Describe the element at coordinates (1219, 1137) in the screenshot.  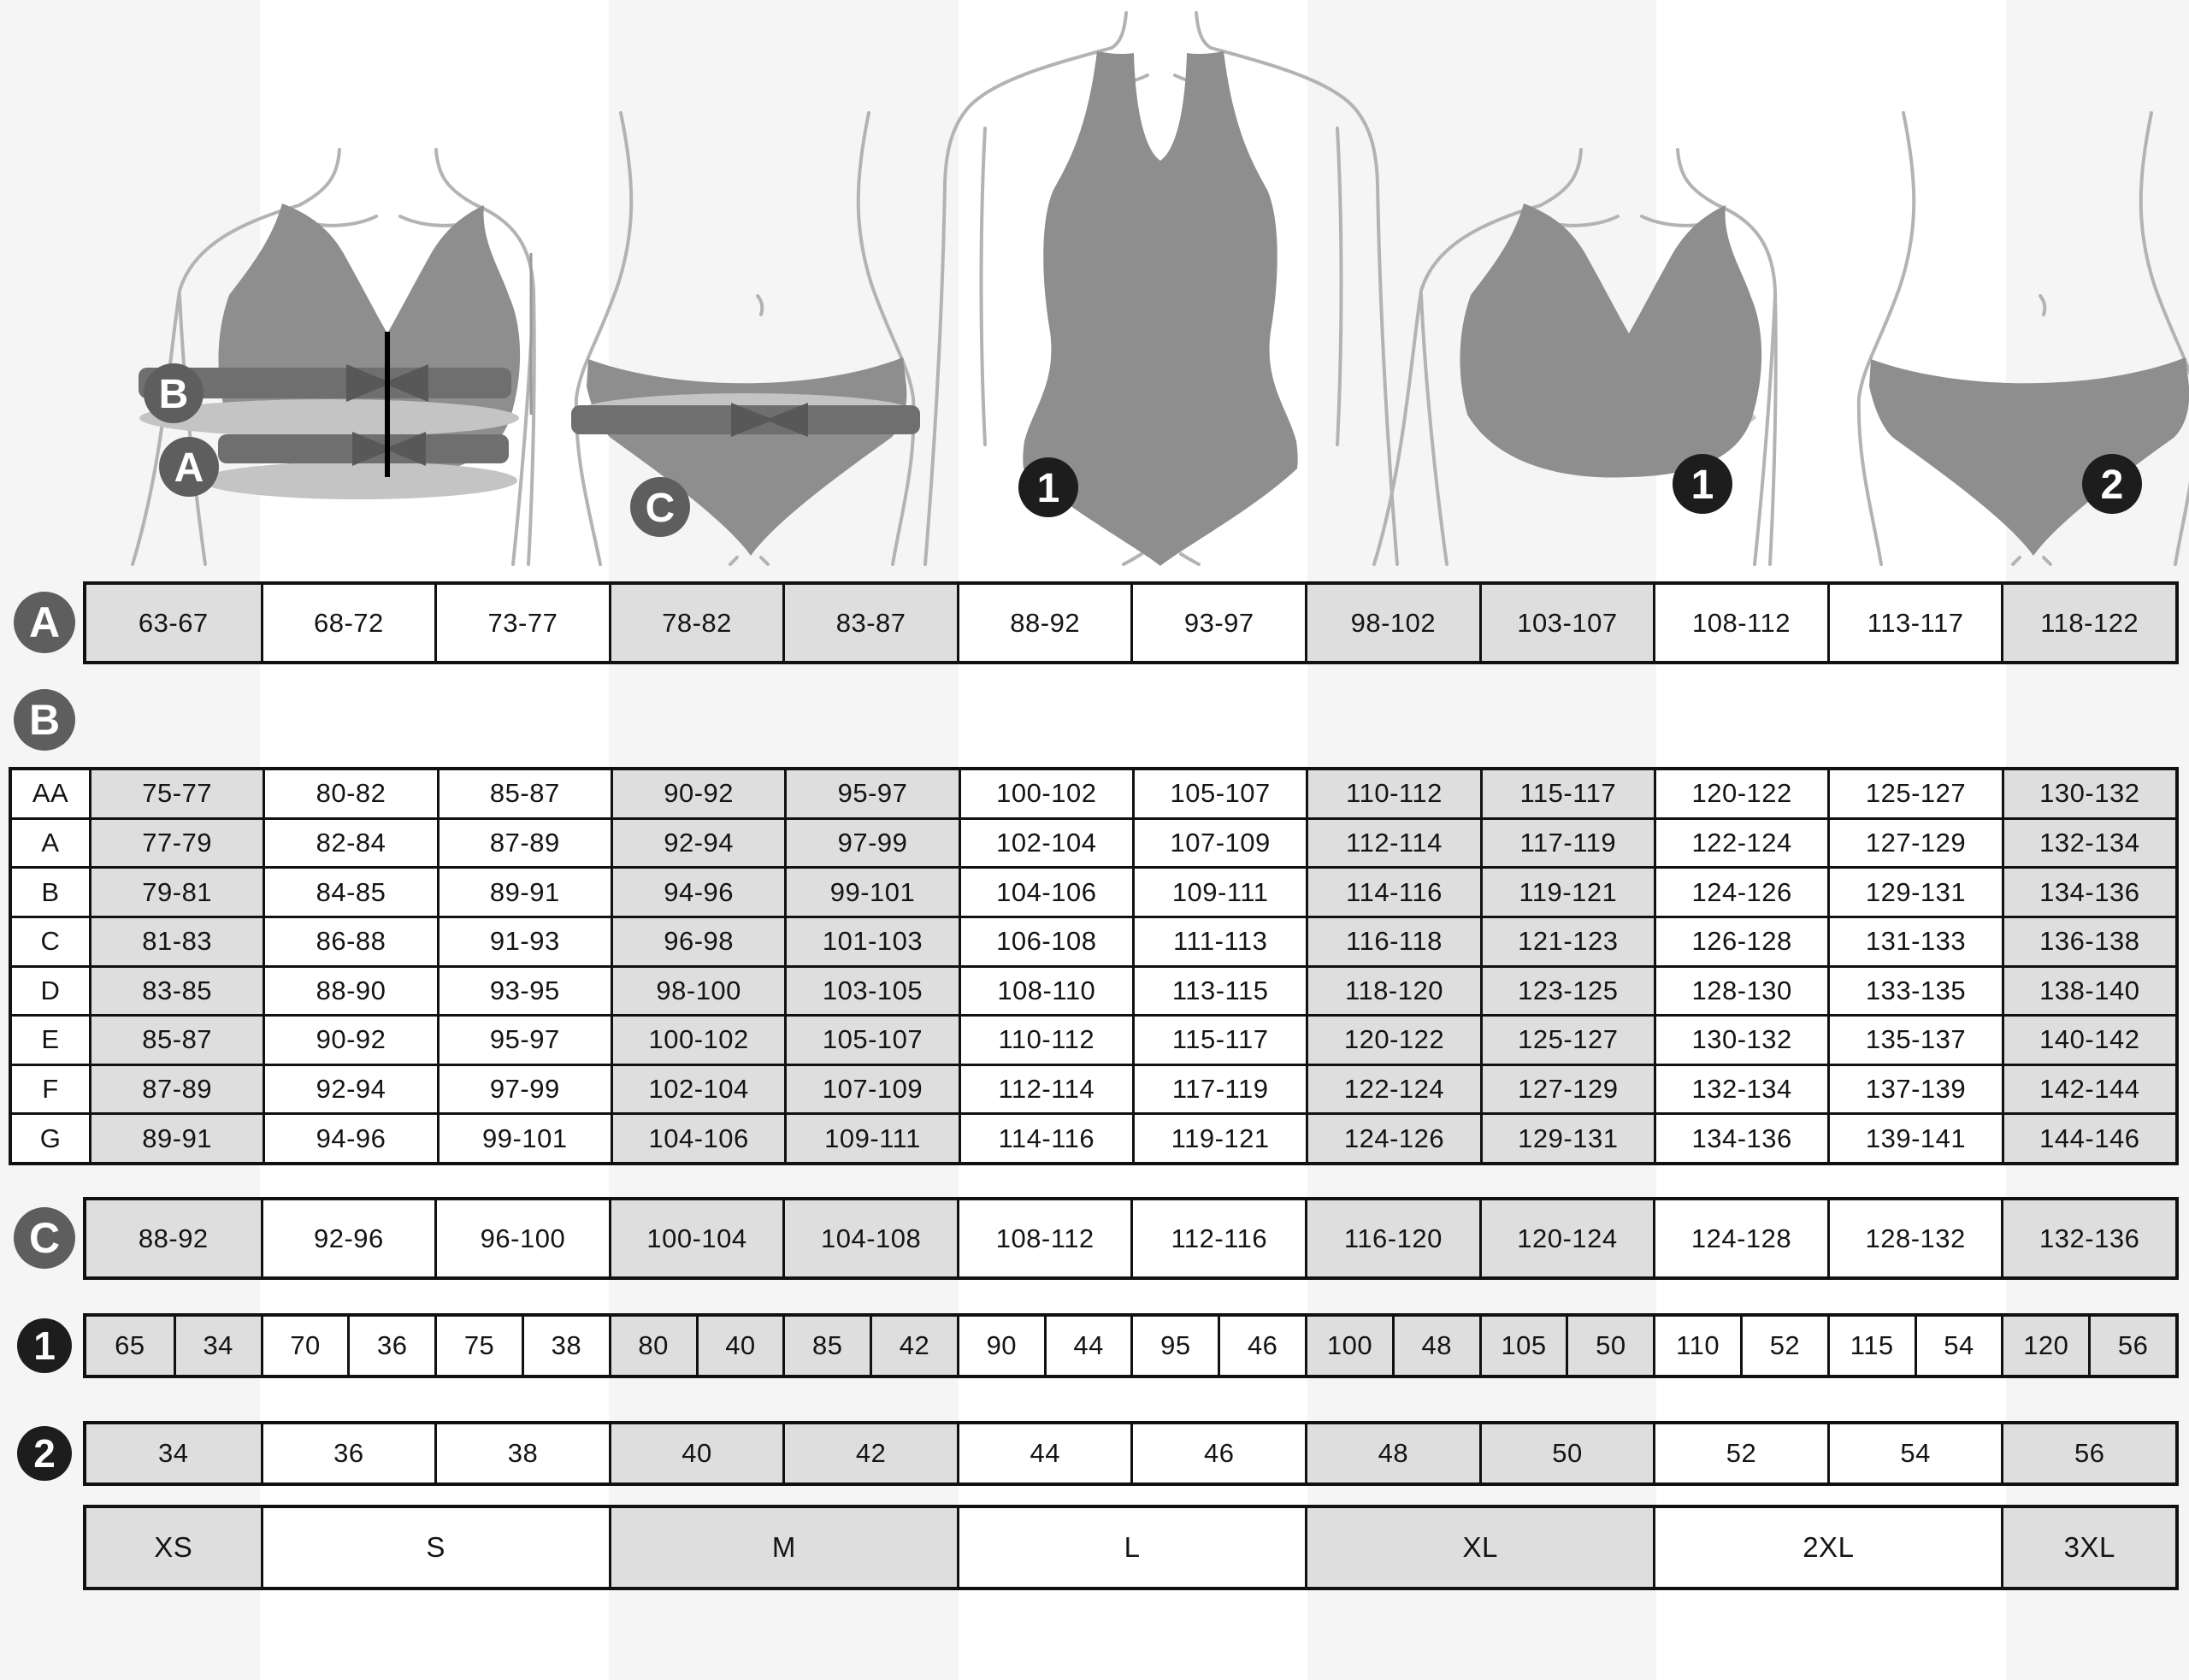
I see `cell: 119-121` at that location.